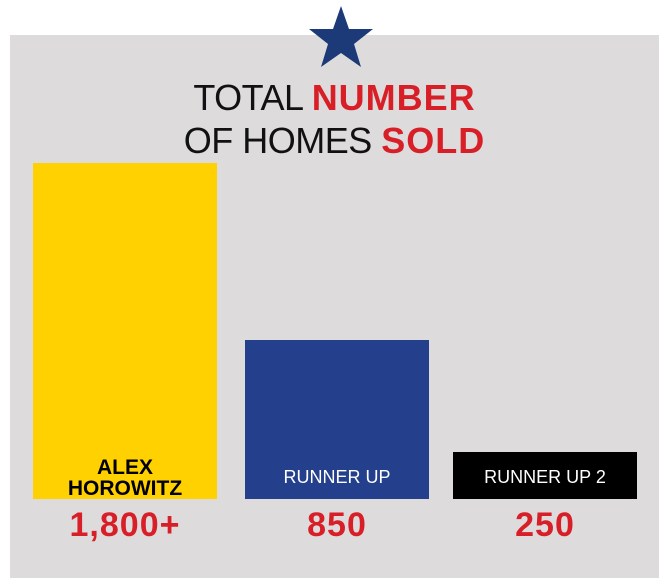 The width and height of the screenshot is (669, 581). I want to click on title-line: OF HOMES SOLD, so click(334, 141).